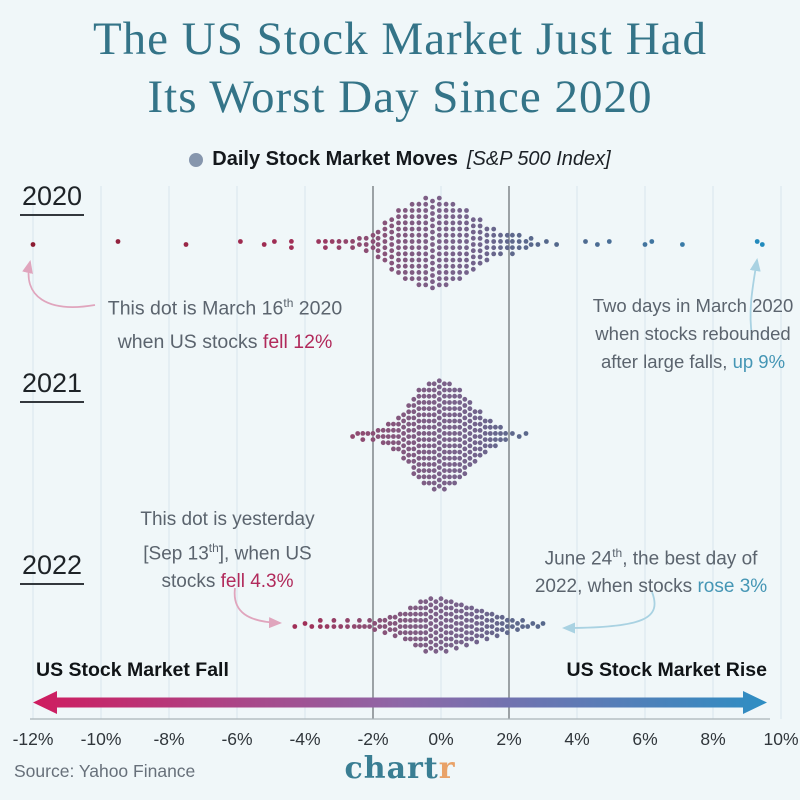 The image size is (800, 800). What do you see at coordinates (196, 159) in the screenshot?
I see `legend-dot-icon` at bounding box center [196, 159].